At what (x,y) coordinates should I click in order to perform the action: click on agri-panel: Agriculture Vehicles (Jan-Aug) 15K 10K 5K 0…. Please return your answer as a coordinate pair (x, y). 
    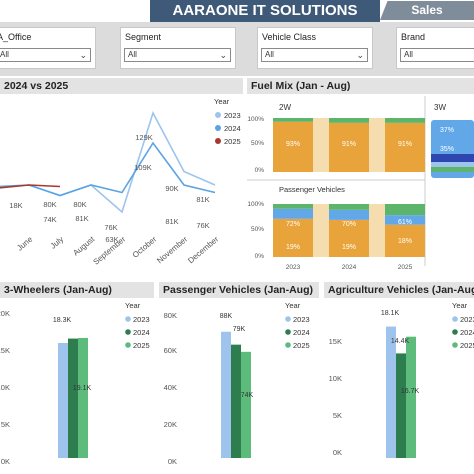
    Looking at the image, I should click on (399, 378).